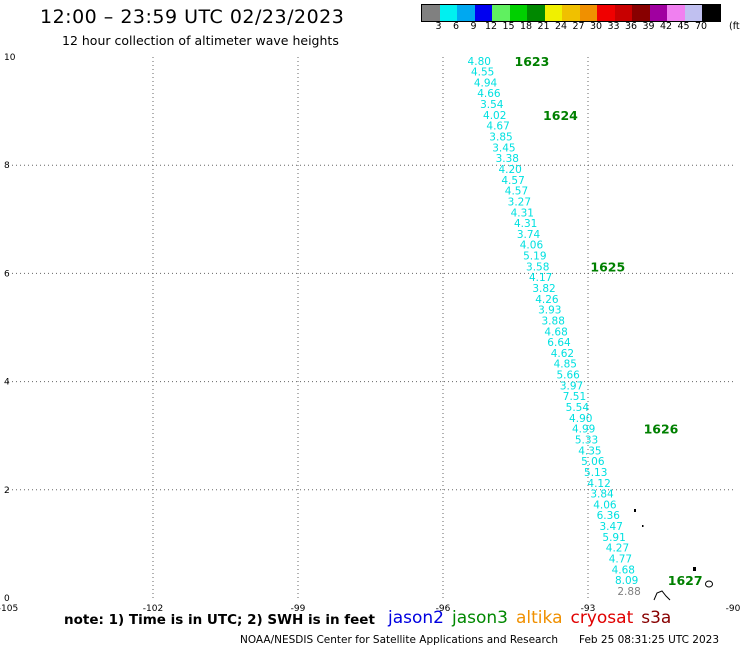 The width and height of the screenshot is (740, 650). Describe the element at coordinates (456, 26) in the screenshot. I see `color-scale-label: 6` at that location.